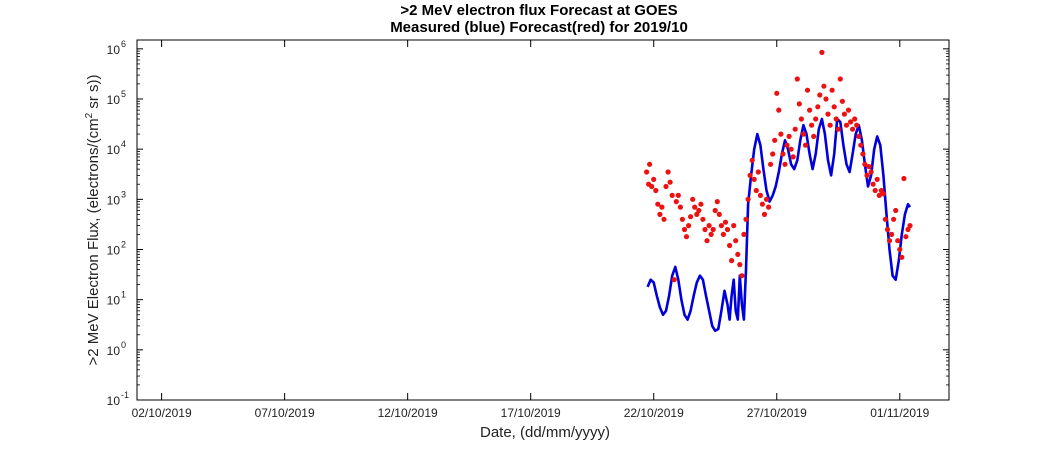 This screenshot has height=450, width=1050. What do you see at coordinates (777, 413) in the screenshot?
I see `x-tick-label: 27/10/2019` at bounding box center [777, 413].